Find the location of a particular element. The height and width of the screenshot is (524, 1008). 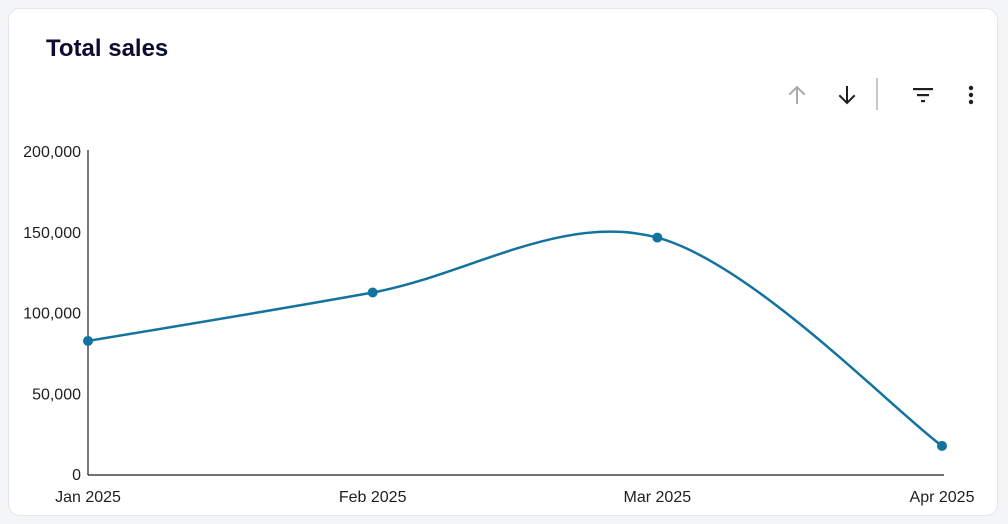

sort-descending-button is located at coordinates (847, 95).